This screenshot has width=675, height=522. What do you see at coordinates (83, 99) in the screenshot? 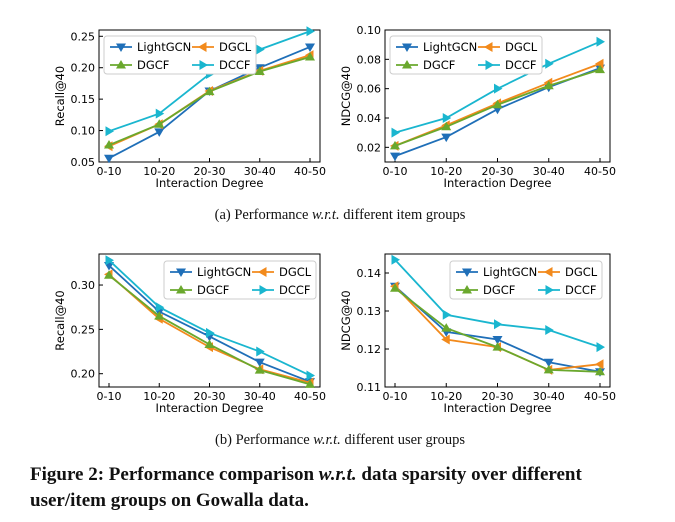
I see `y-tick-label: 0.15` at bounding box center [83, 99].